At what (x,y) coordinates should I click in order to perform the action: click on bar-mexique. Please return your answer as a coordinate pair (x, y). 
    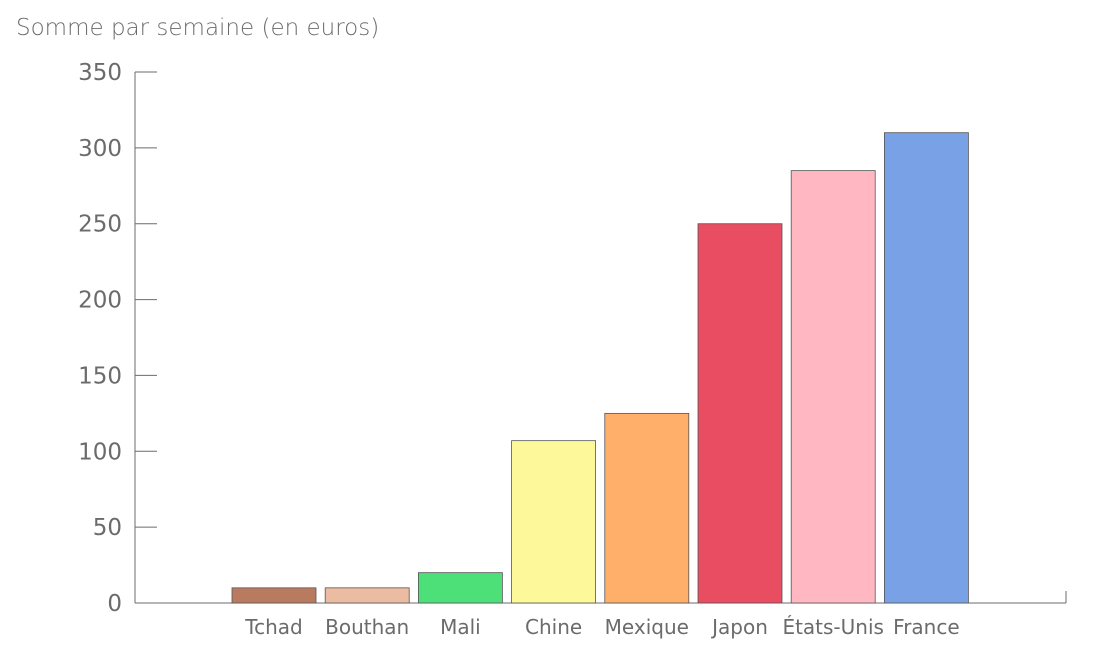
    Looking at the image, I should click on (647, 508).